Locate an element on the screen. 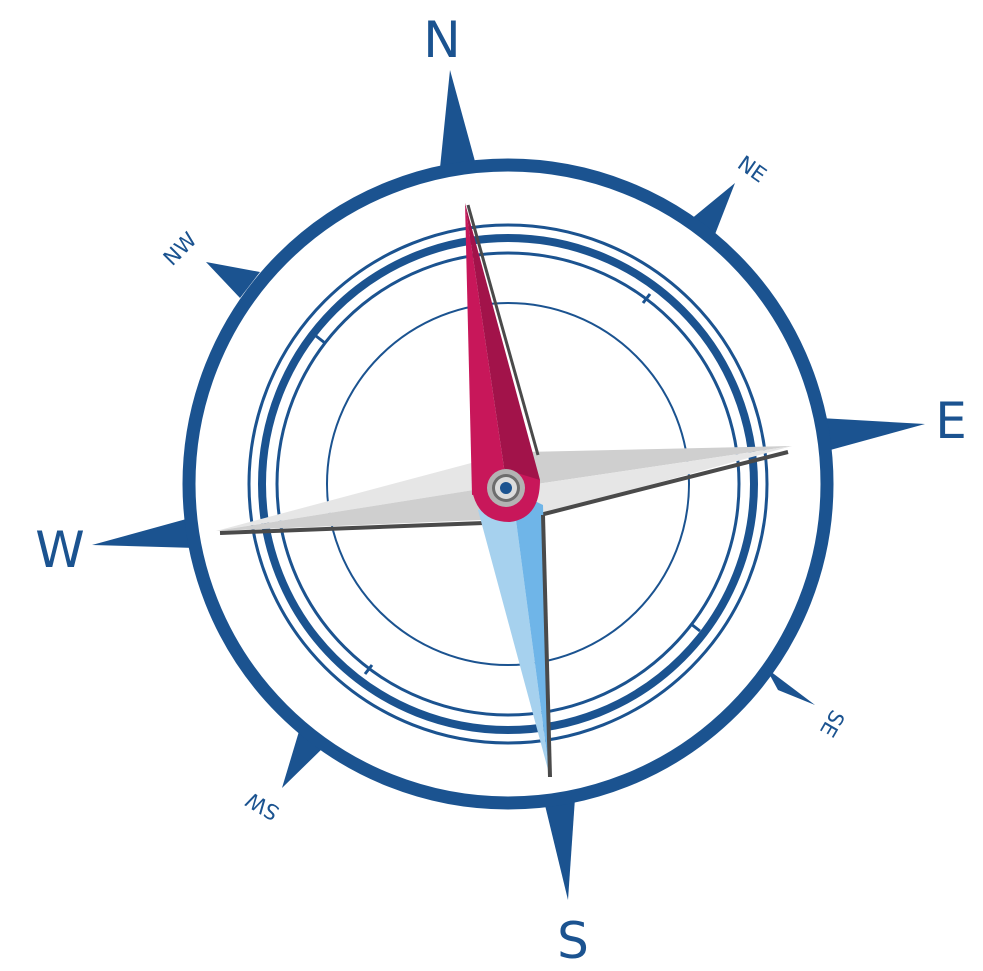  bar-west-bottom is located at coordinates (360, 508).